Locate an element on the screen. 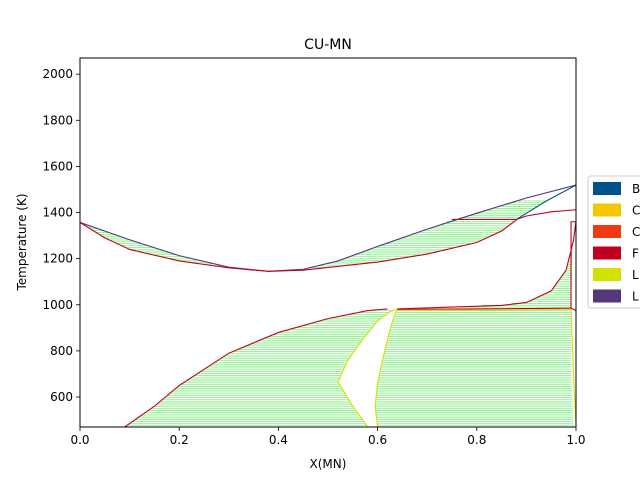 This screenshot has height=480, width=640. legend-label: F is located at coordinates (635, 254).